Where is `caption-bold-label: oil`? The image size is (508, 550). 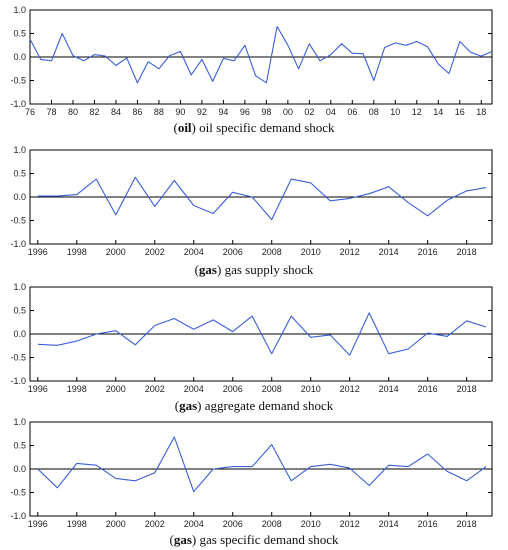
caption-bold-label: oil is located at coordinates (184, 127).